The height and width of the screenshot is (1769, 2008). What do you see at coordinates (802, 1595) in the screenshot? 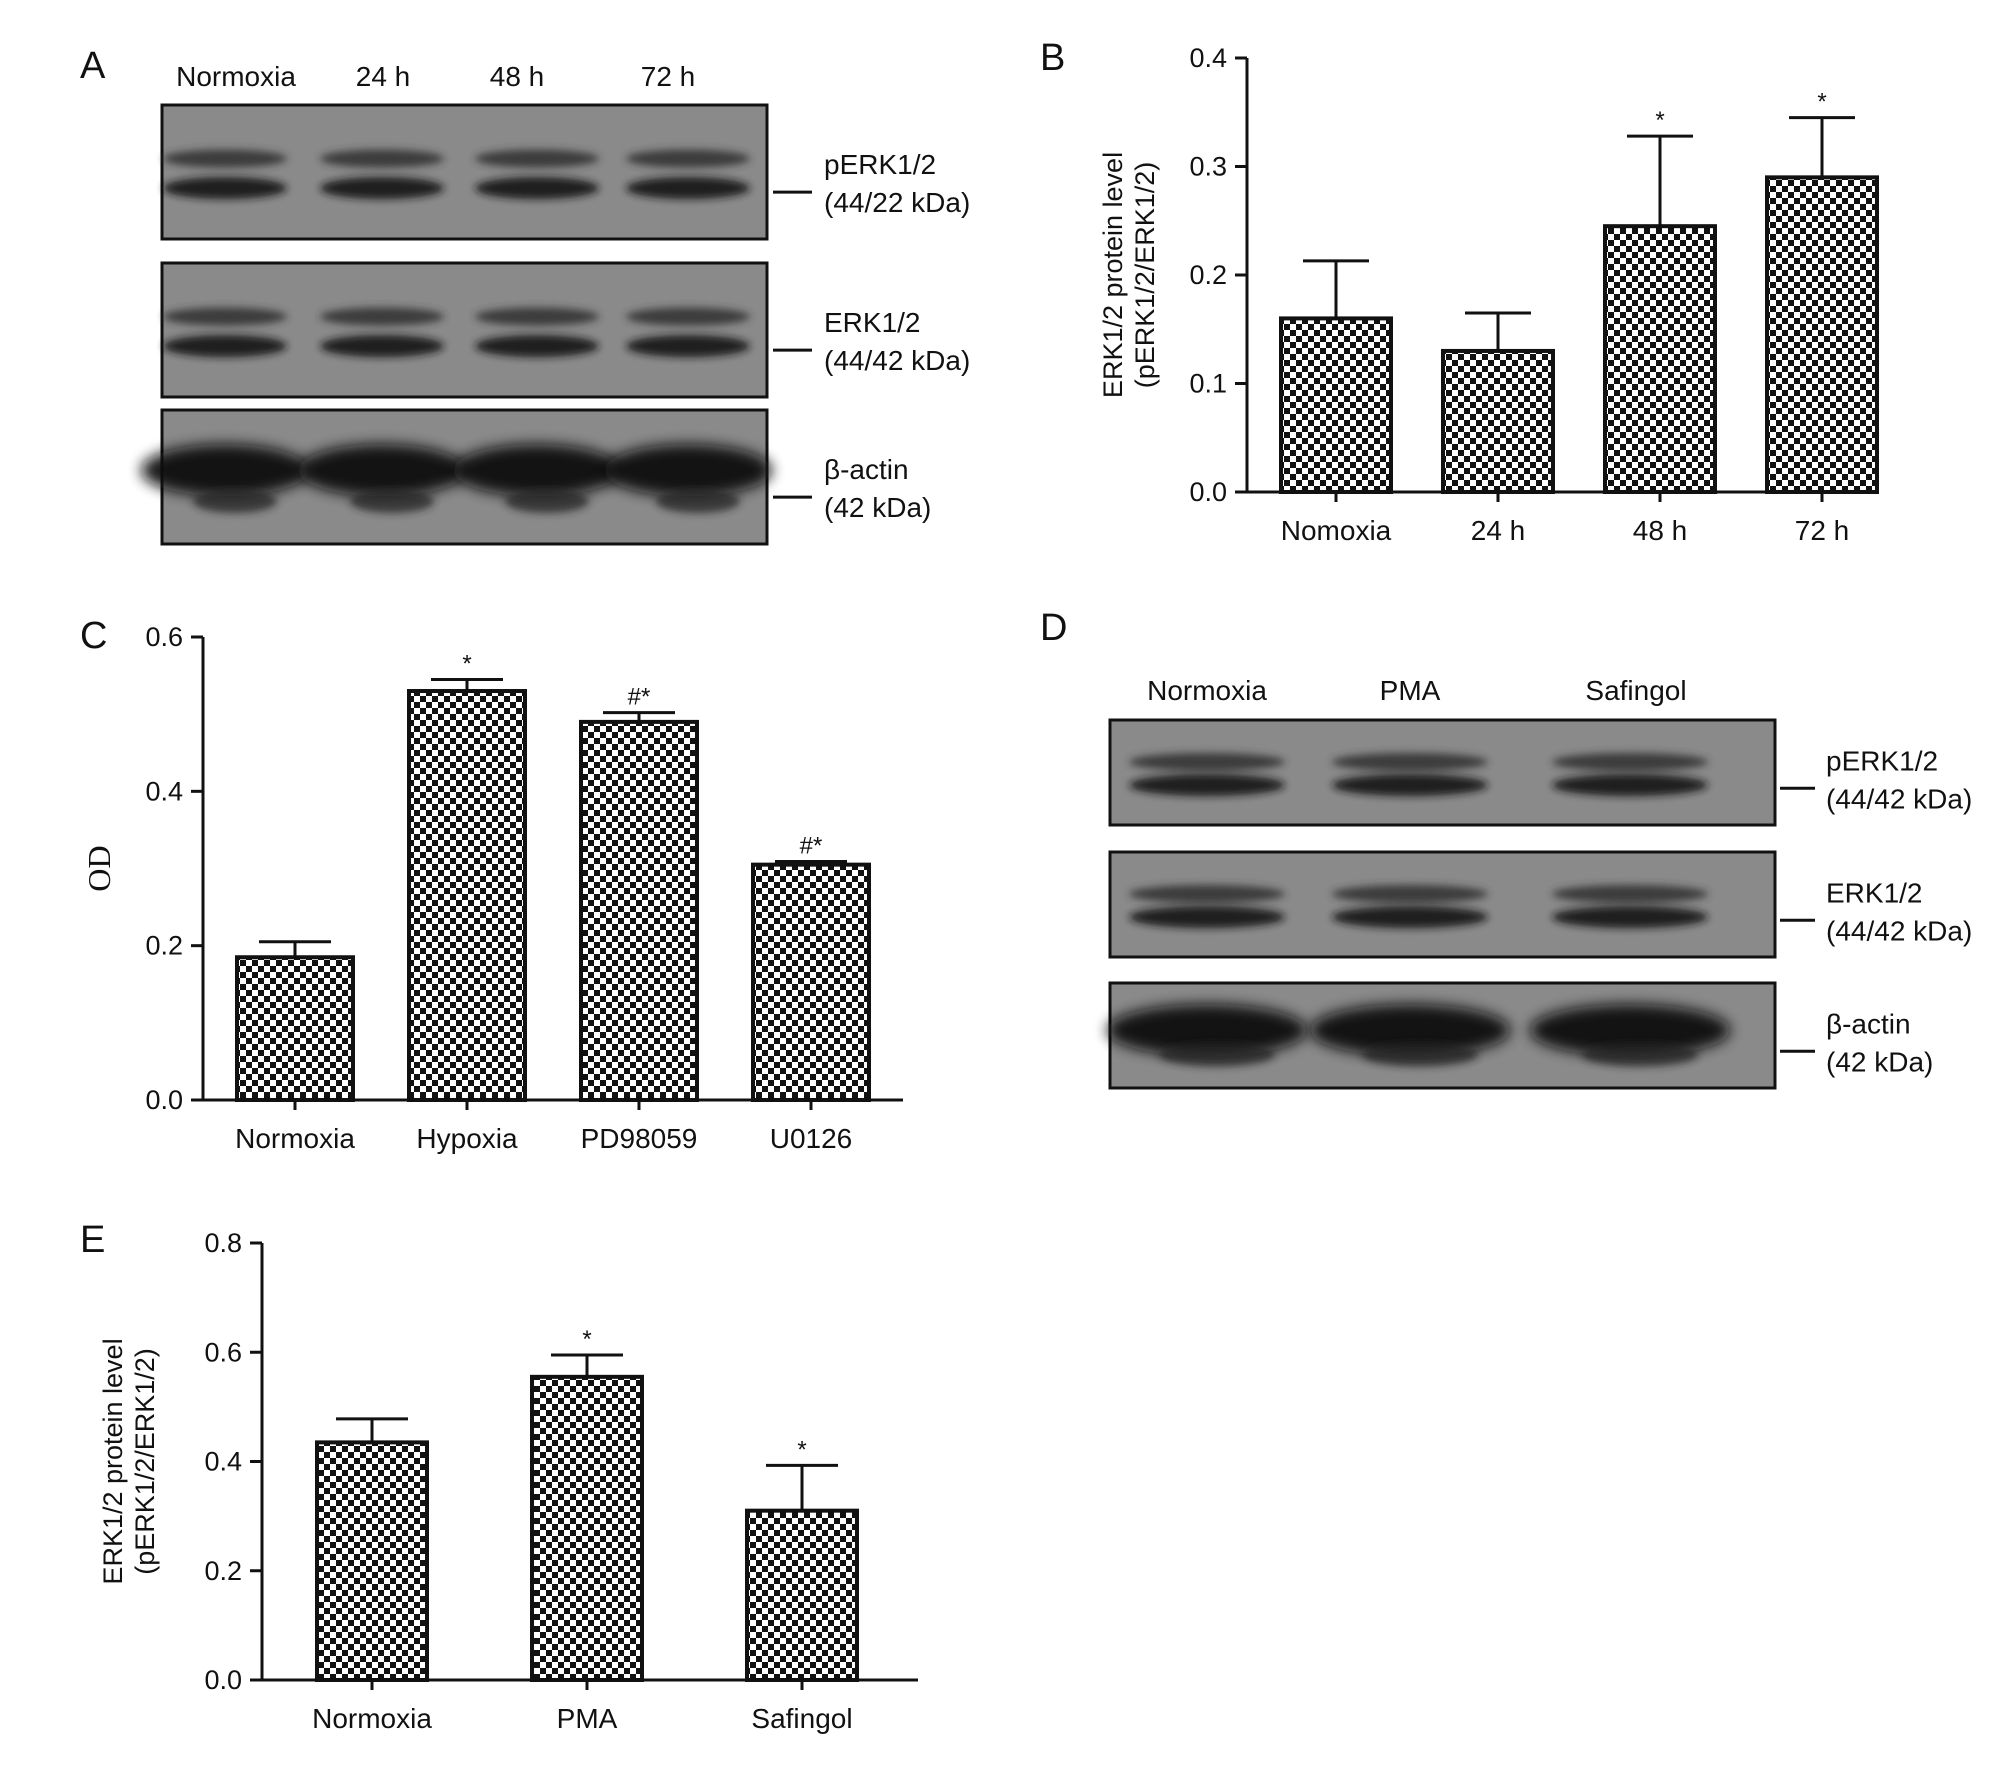
I see `bar-safingol` at bounding box center [802, 1595].